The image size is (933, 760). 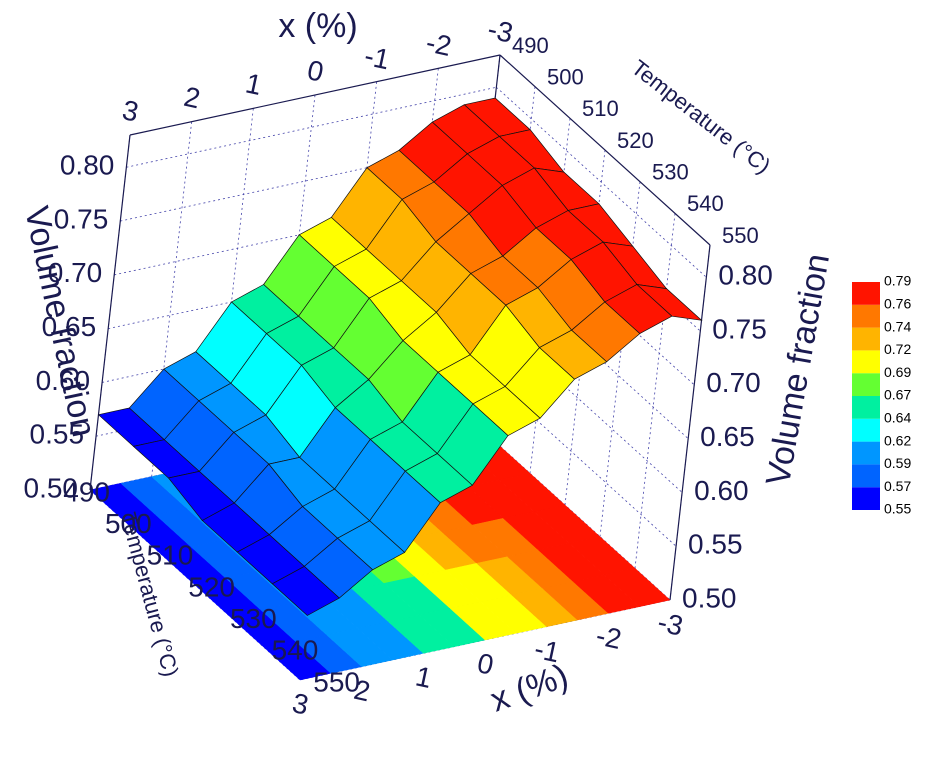 What do you see at coordinates (897, 463) in the screenshot?
I see `colorbar-label: 0.59` at bounding box center [897, 463].